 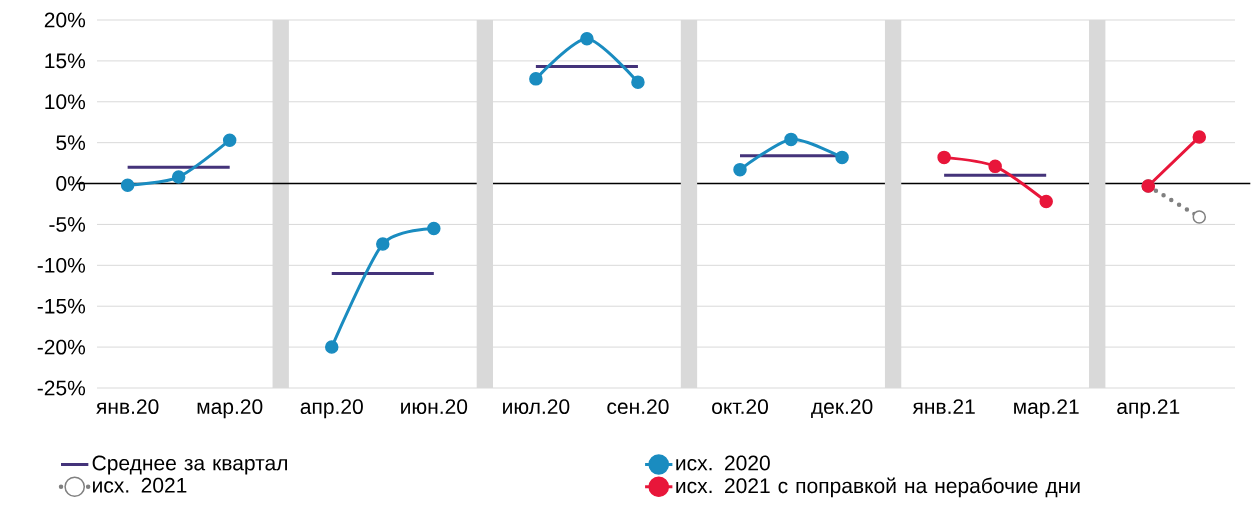 What do you see at coordinates (65, 102) in the screenshot?
I see `y-tick-label: 10%` at bounding box center [65, 102].